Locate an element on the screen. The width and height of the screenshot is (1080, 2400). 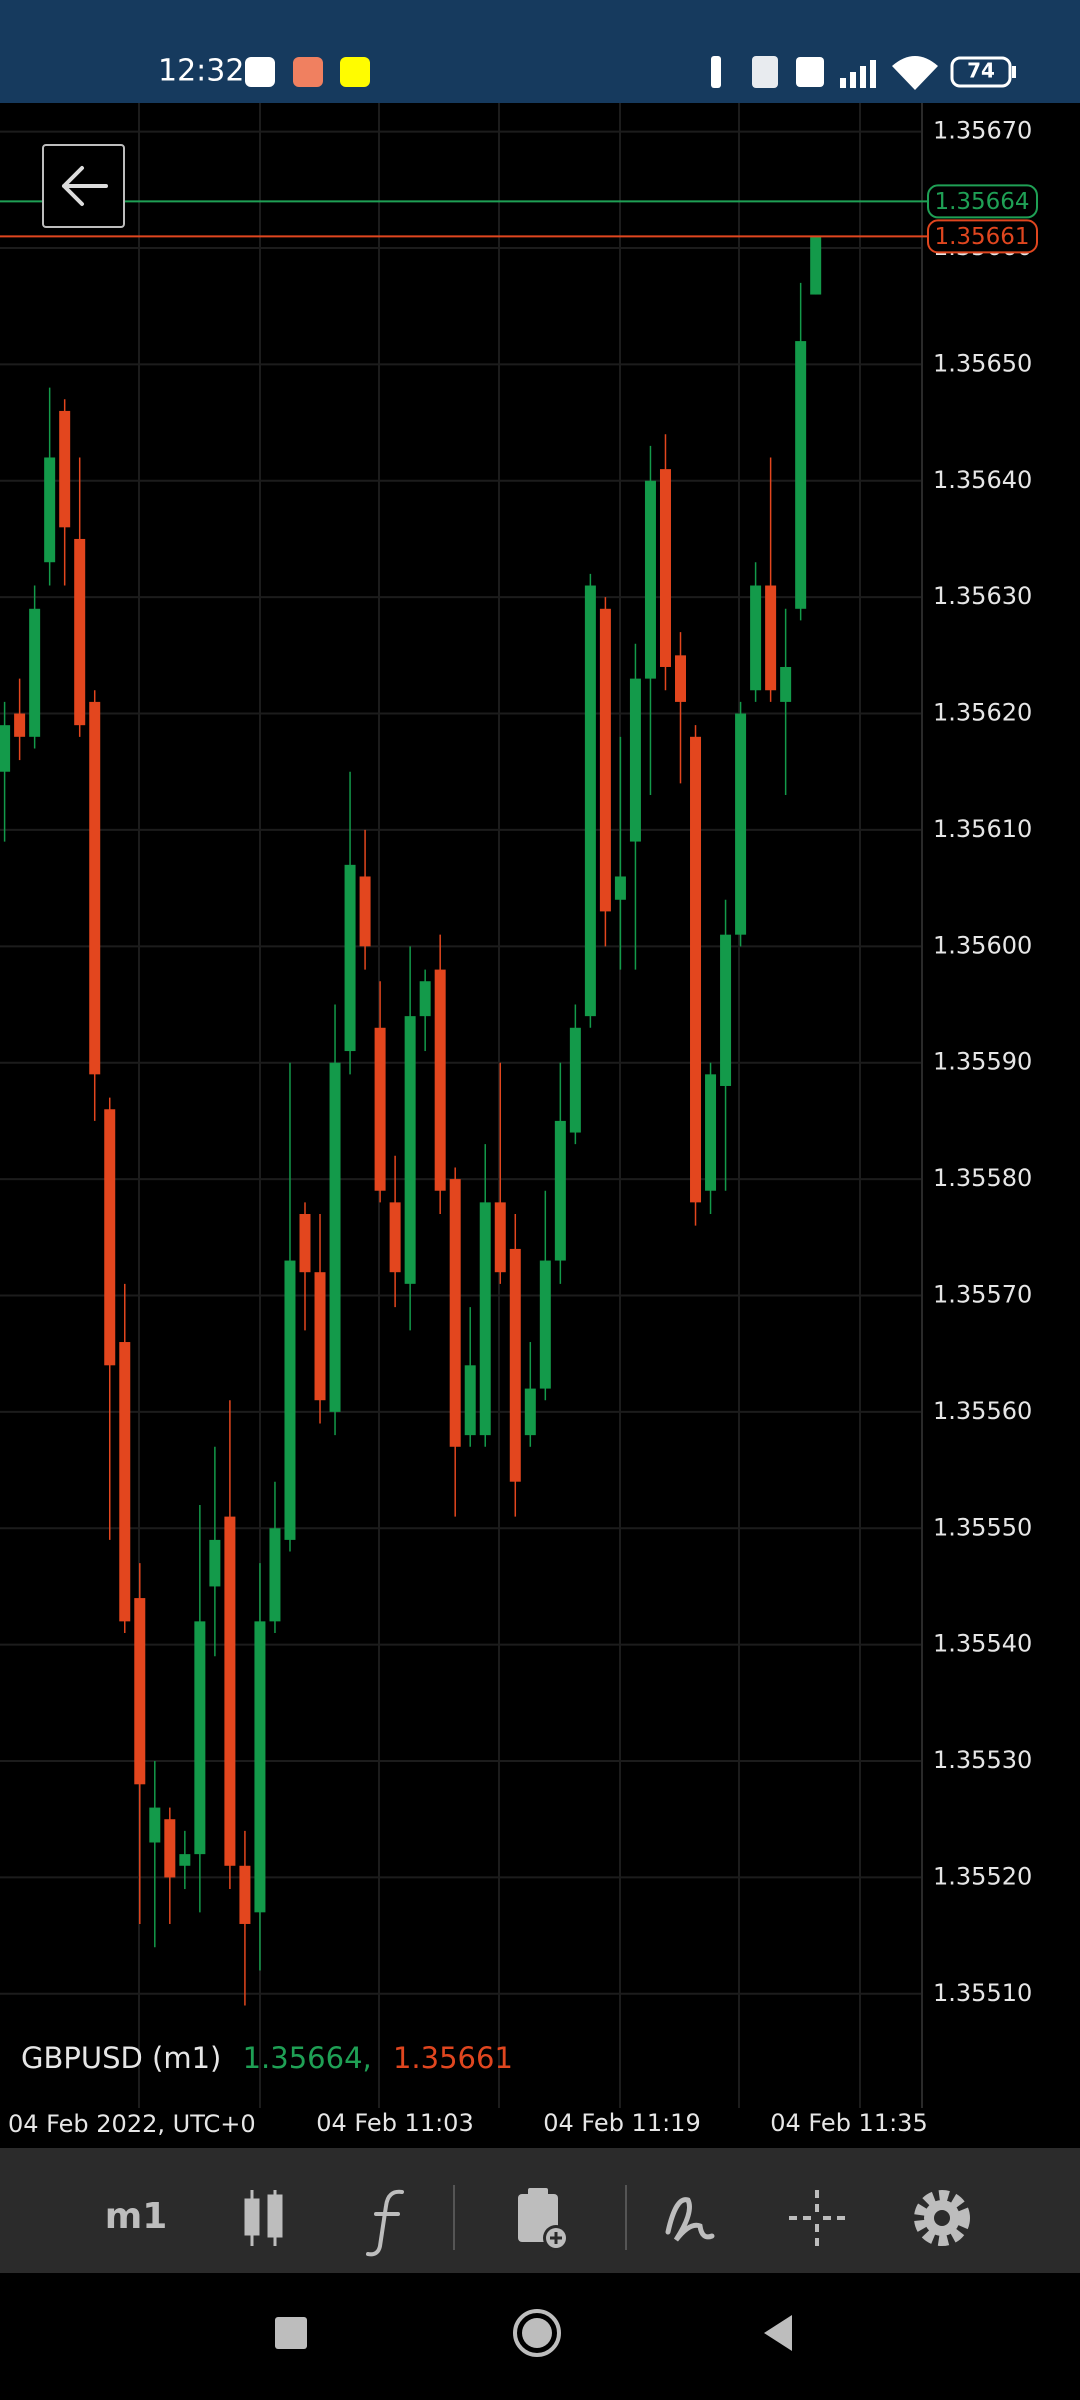
bid-tag-label: 1.35661 is located at coordinates (981, 237).